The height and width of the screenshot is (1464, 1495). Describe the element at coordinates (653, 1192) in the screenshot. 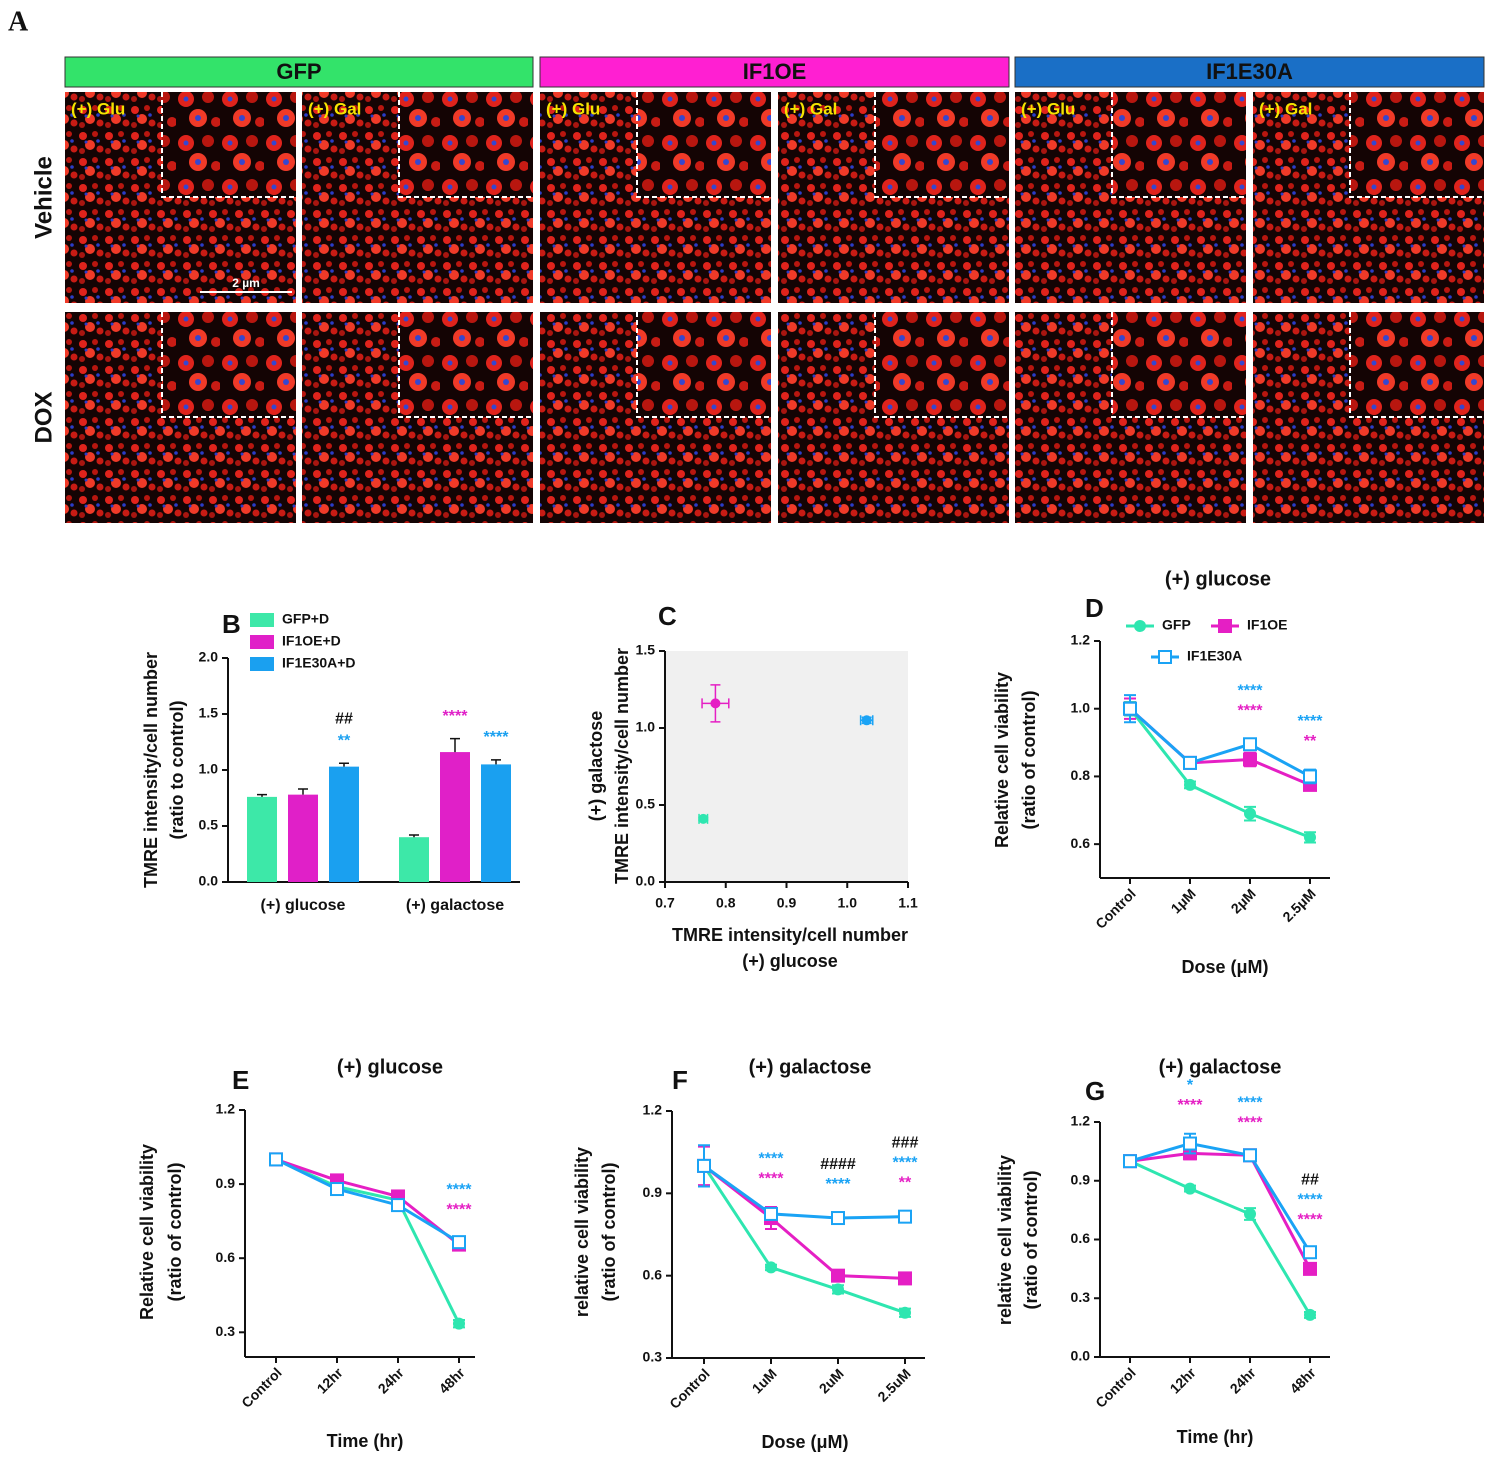

I see `y-tick-label: 0.9` at that location.